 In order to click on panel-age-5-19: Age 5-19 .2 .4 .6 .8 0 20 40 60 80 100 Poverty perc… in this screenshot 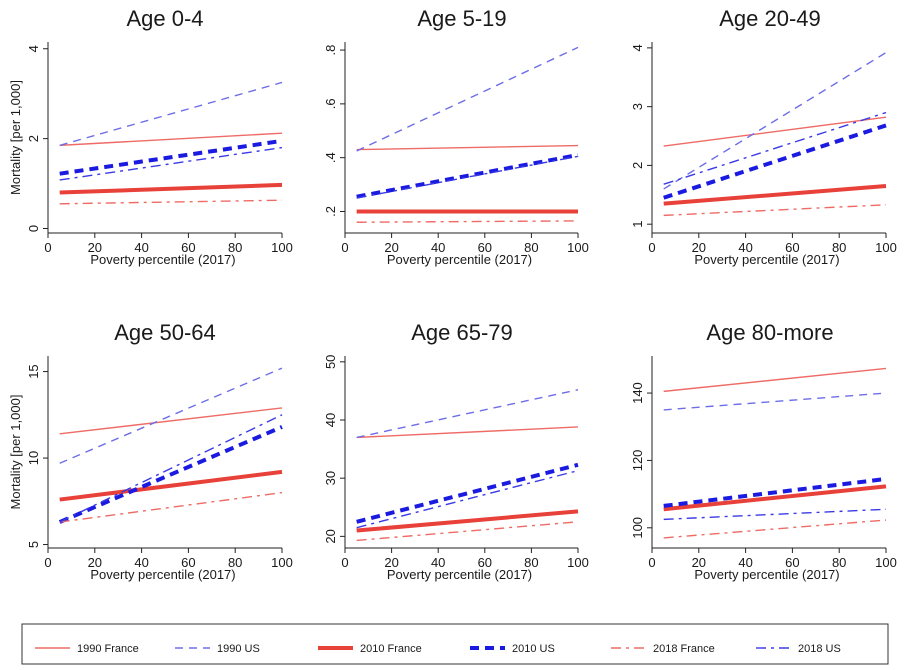, I will do `click(456, 136)`.